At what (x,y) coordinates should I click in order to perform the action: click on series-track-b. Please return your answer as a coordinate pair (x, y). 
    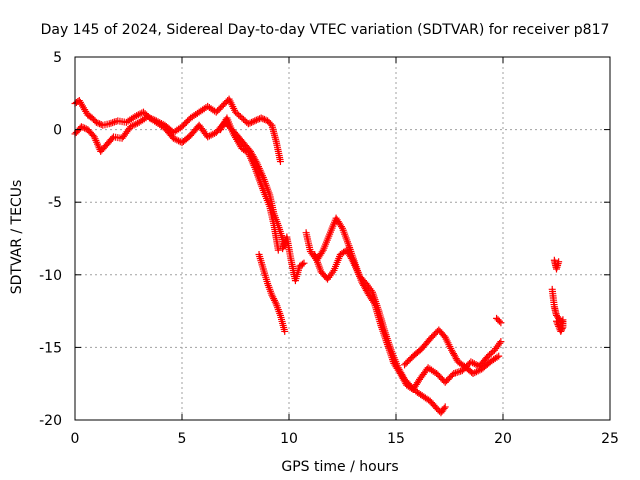
    Looking at the image, I should click on (180, 181).